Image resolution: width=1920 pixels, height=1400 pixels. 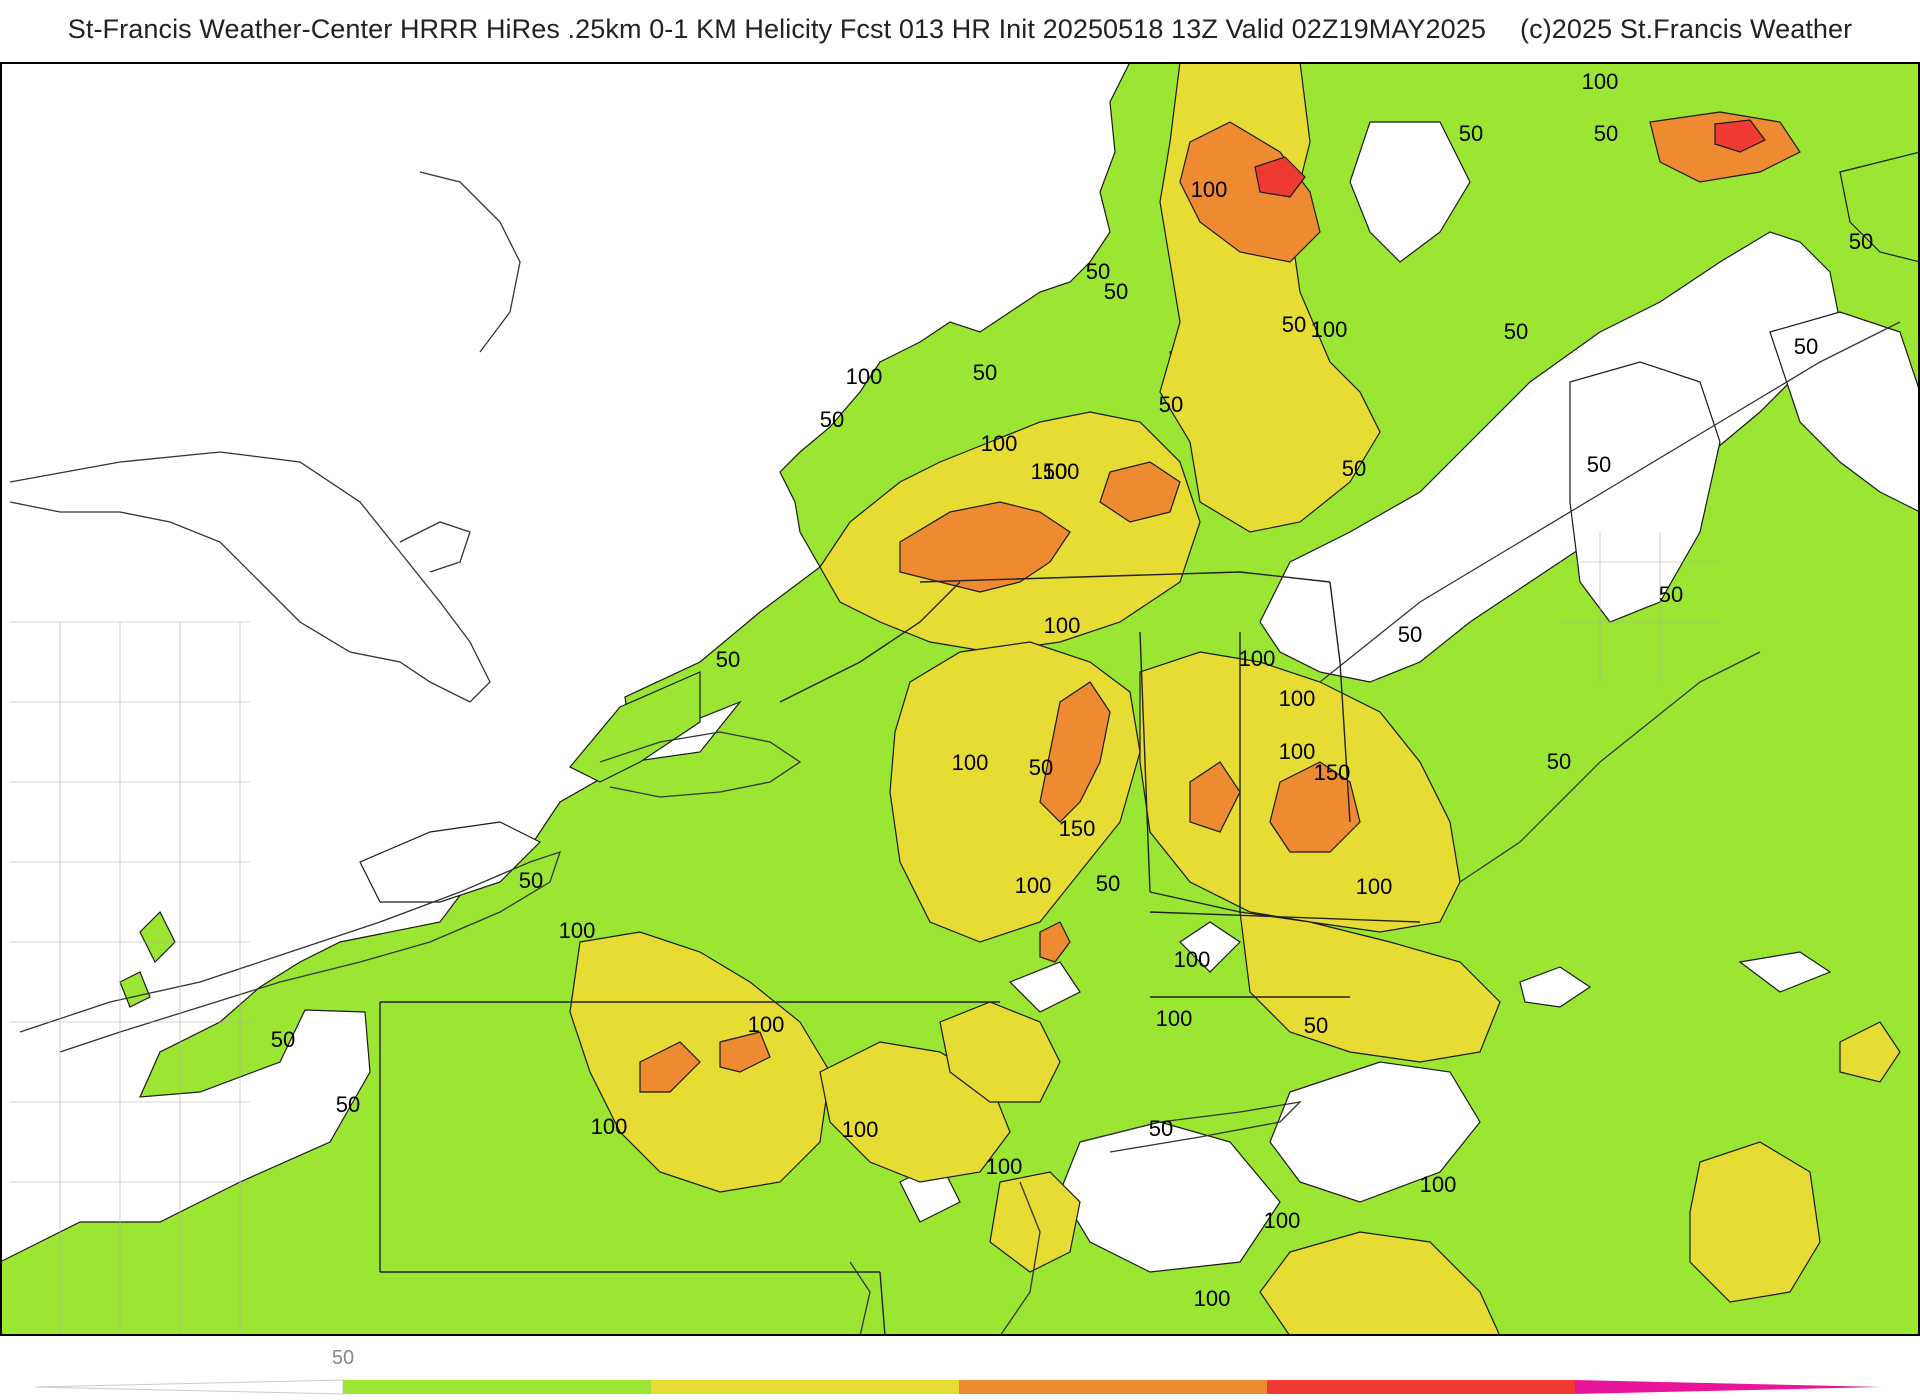 What do you see at coordinates (870, 642) in the screenshot?
I see `ny-north-border` at bounding box center [870, 642].